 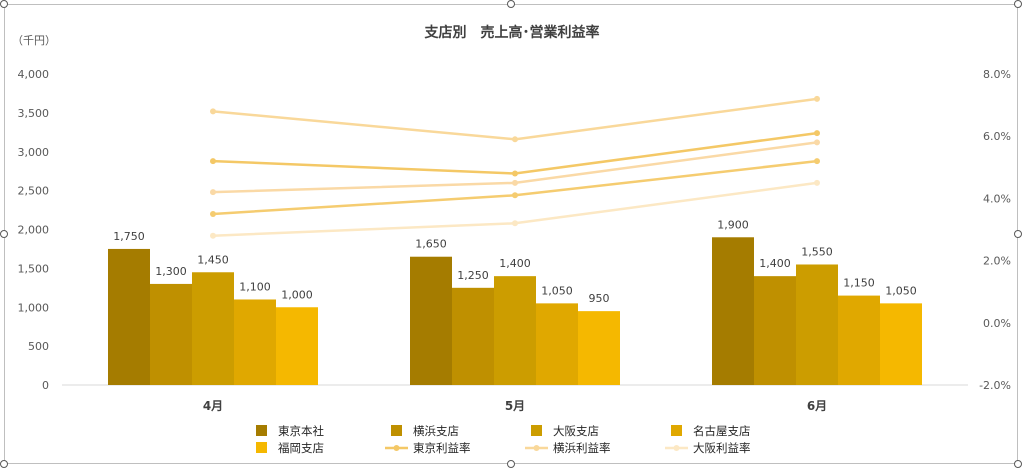 What do you see at coordinates (997, 323) in the screenshot?
I see `y2-tick-label: 0.0%` at bounding box center [997, 323].